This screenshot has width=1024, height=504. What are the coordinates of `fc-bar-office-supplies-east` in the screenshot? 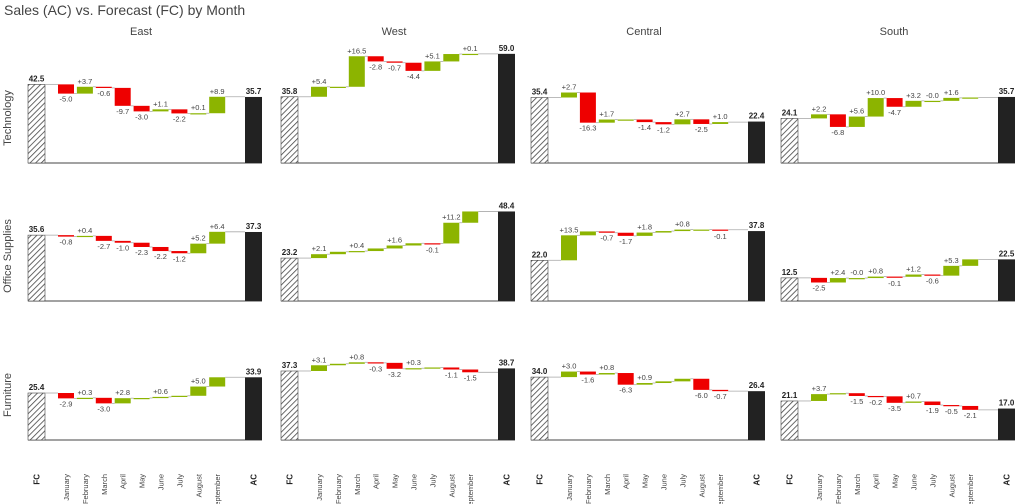 It's located at (36, 268).